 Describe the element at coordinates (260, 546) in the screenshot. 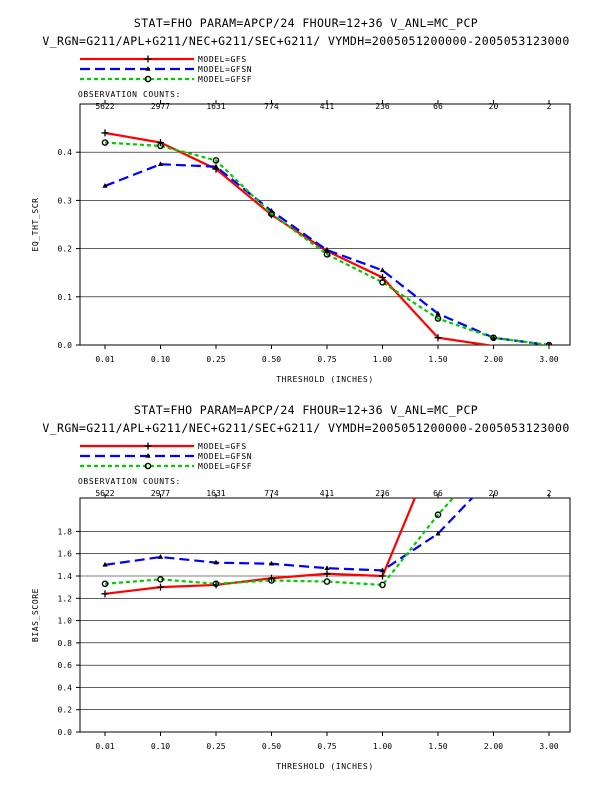

I see `series-line-plus` at that location.